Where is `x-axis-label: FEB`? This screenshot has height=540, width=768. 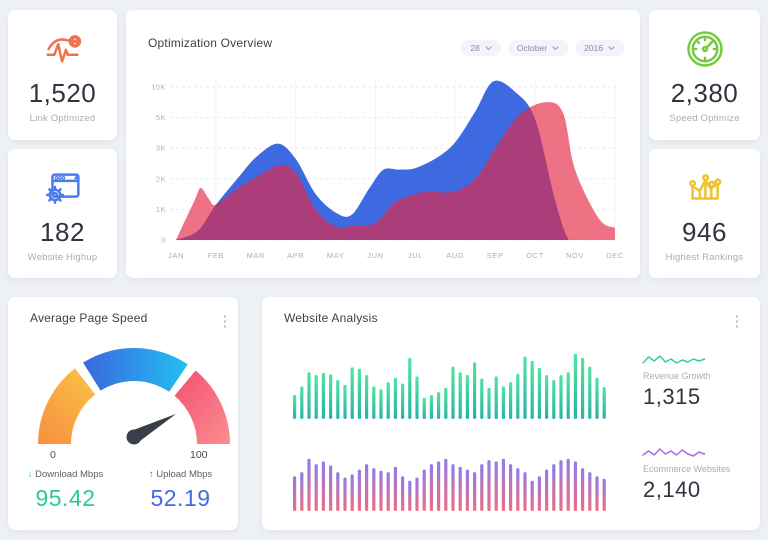 x-axis-label: FEB is located at coordinates (216, 255).